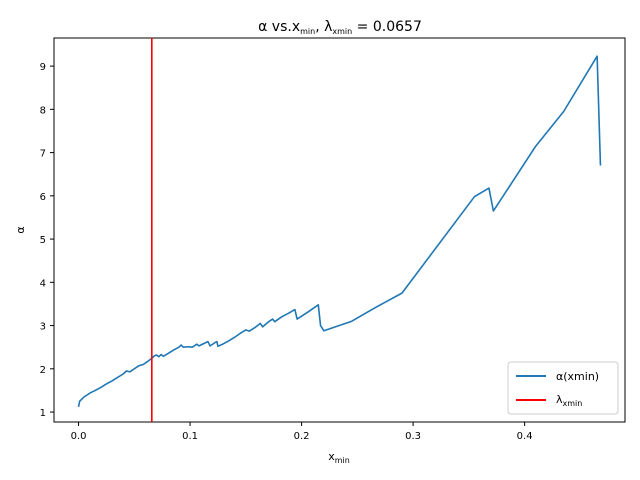 The width and height of the screenshot is (640, 480). I want to click on y-tick-label-4: 5, so click(43, 240).